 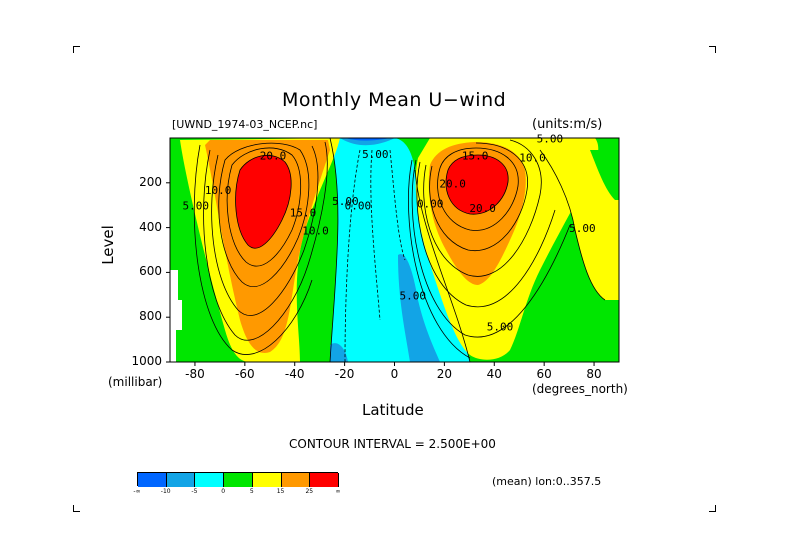 I want to click on x-tick-label: 60, so click(x=544, y=374).